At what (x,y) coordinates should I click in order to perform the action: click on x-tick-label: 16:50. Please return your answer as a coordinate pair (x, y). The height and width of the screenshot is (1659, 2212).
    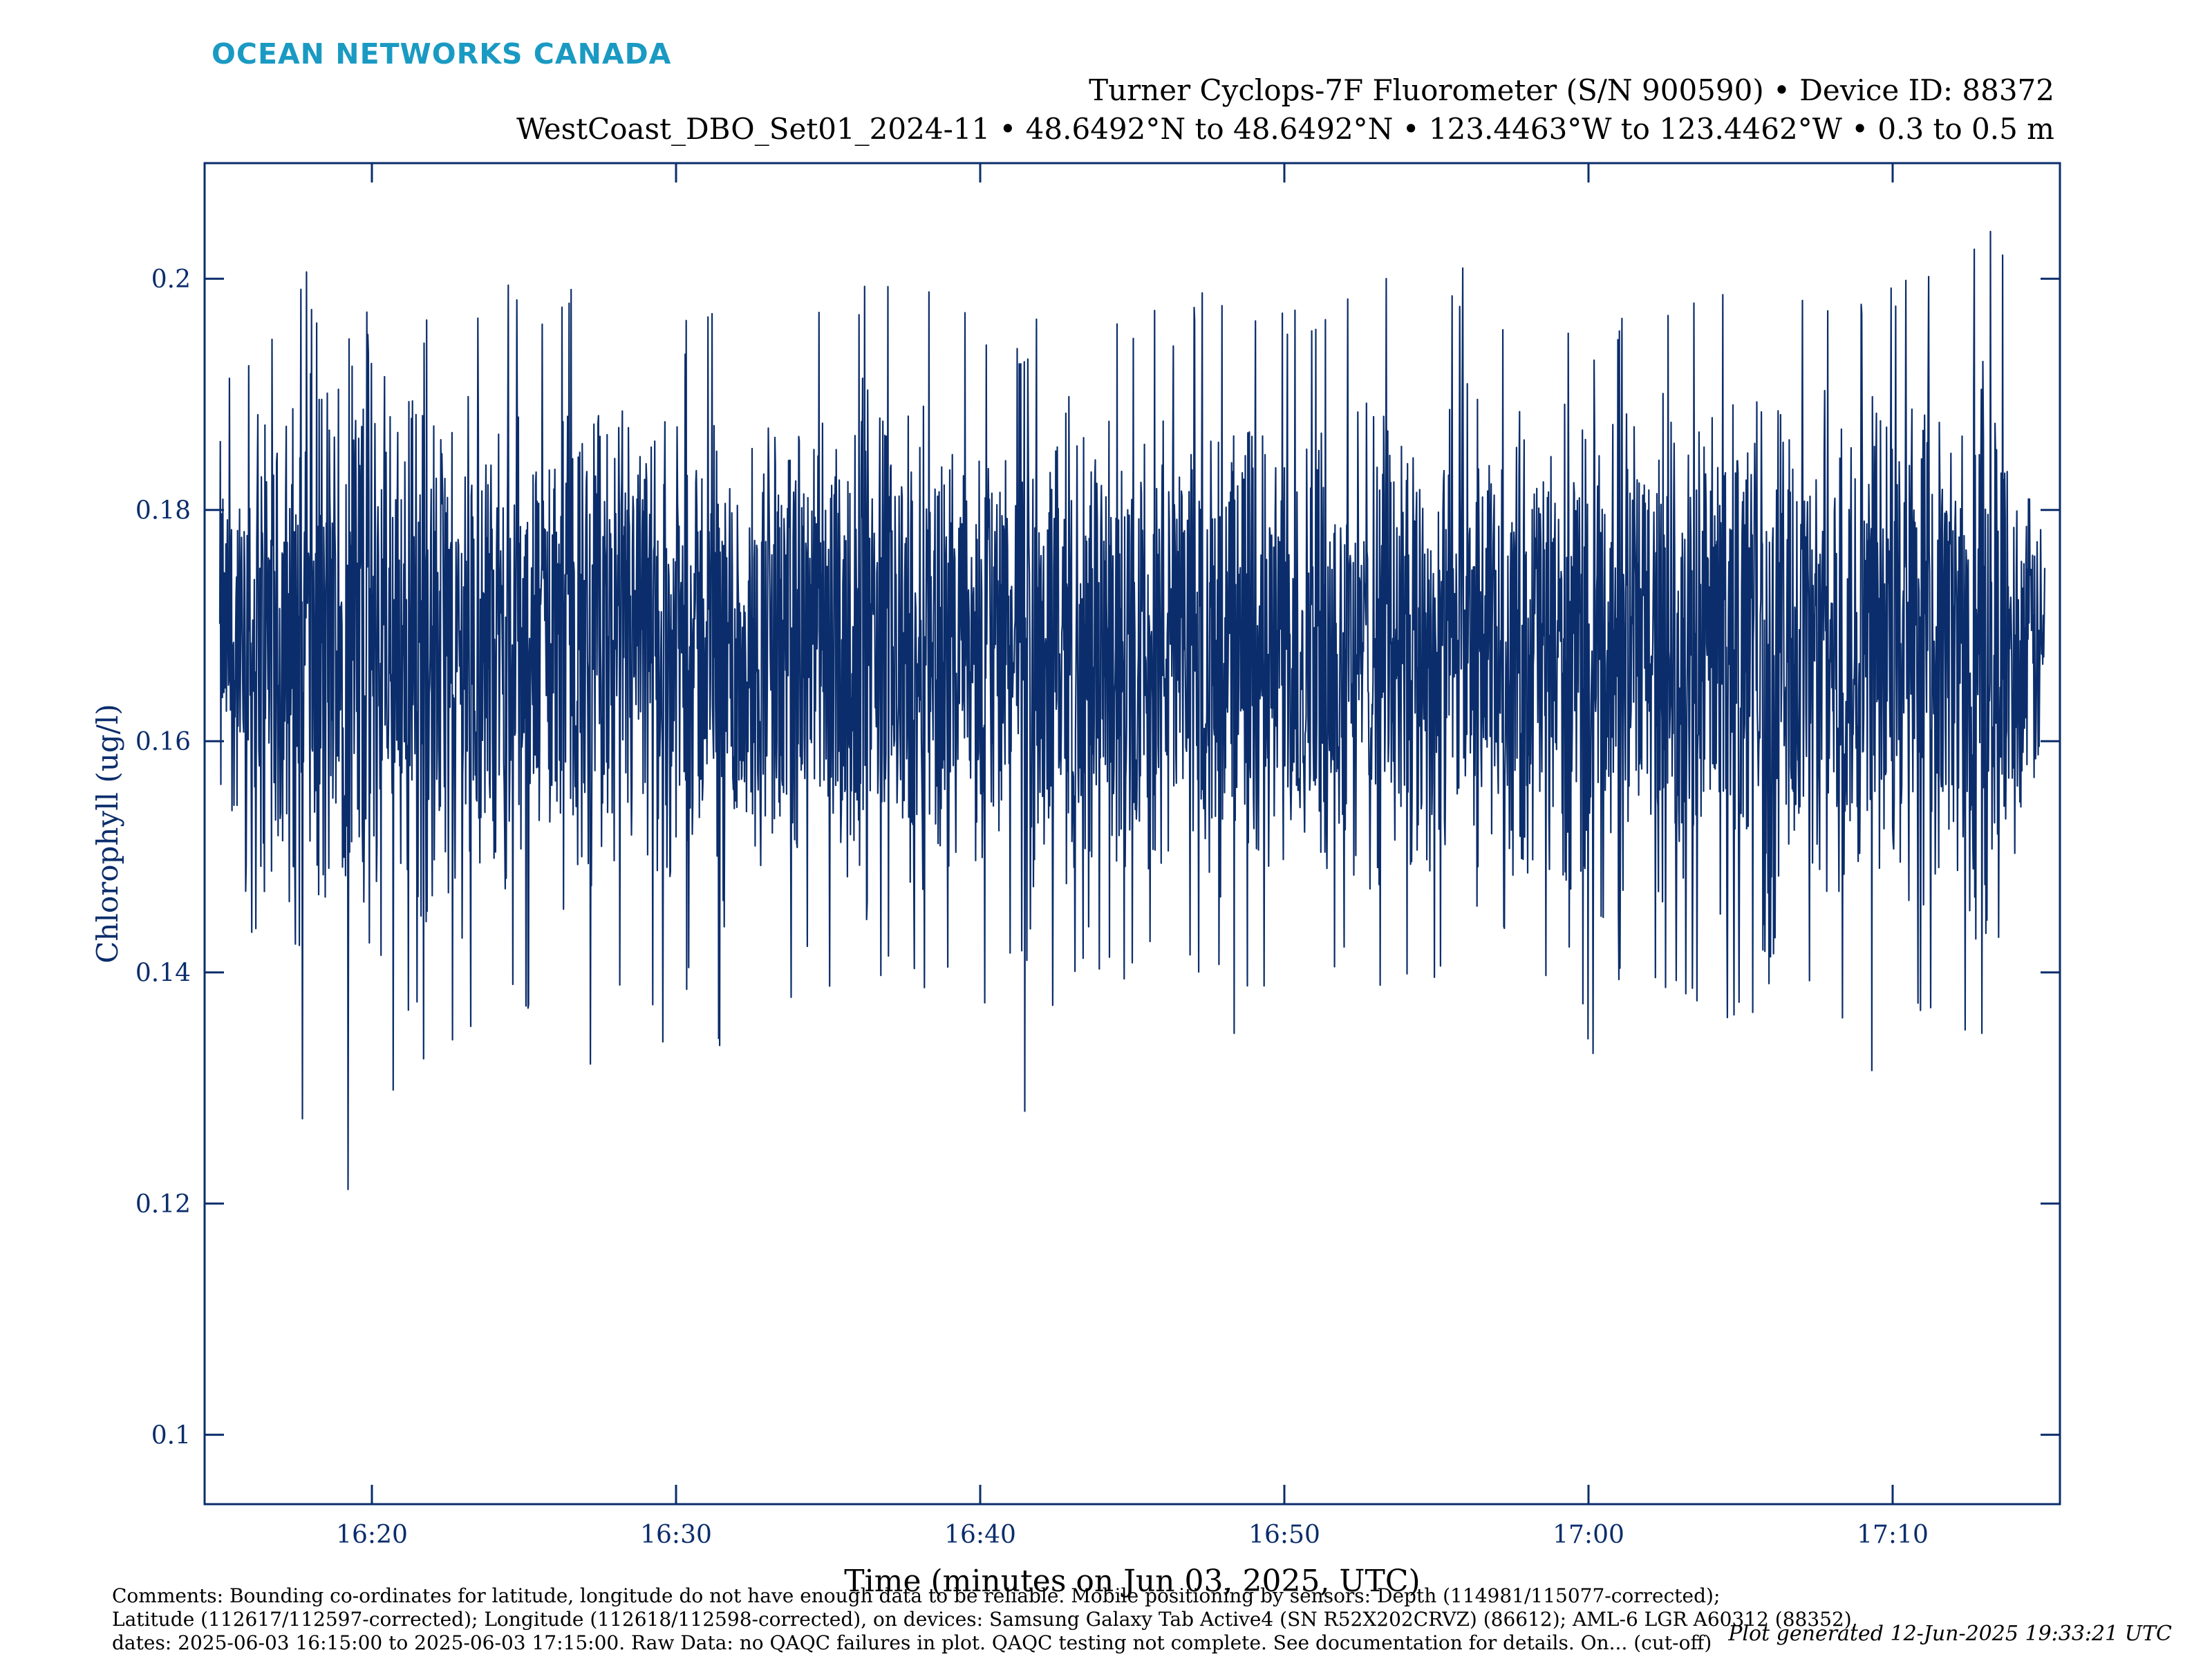
    Looking at the image, I should click on (1284, 1535).